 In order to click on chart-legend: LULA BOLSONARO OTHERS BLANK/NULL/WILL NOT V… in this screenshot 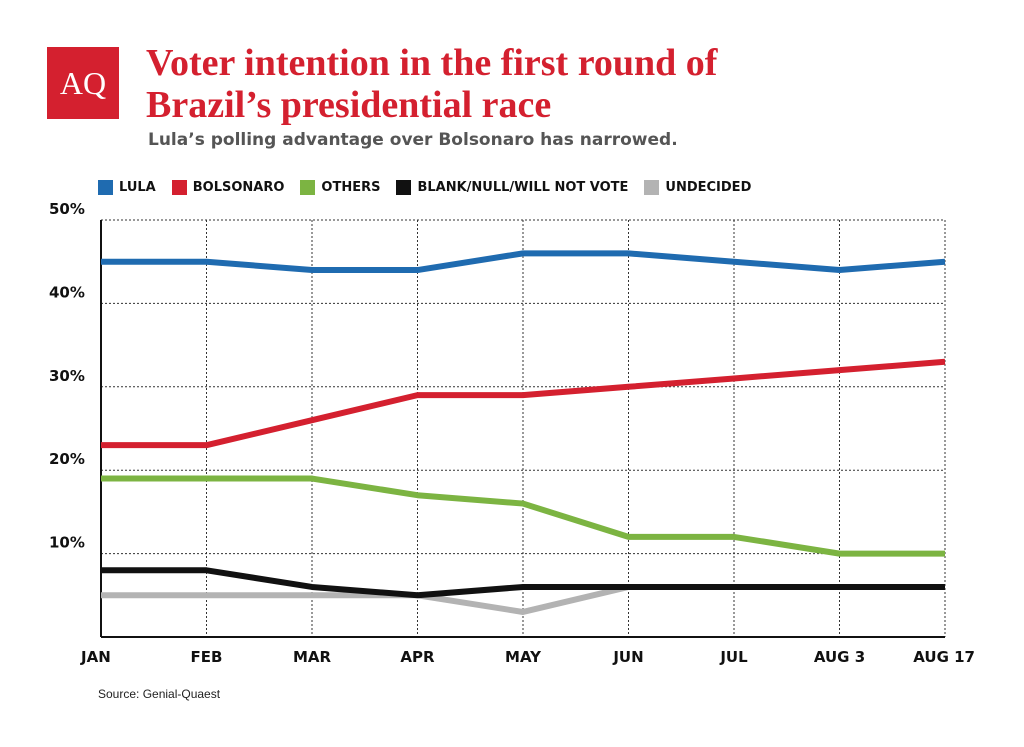, I will do `click(424, 187)`.